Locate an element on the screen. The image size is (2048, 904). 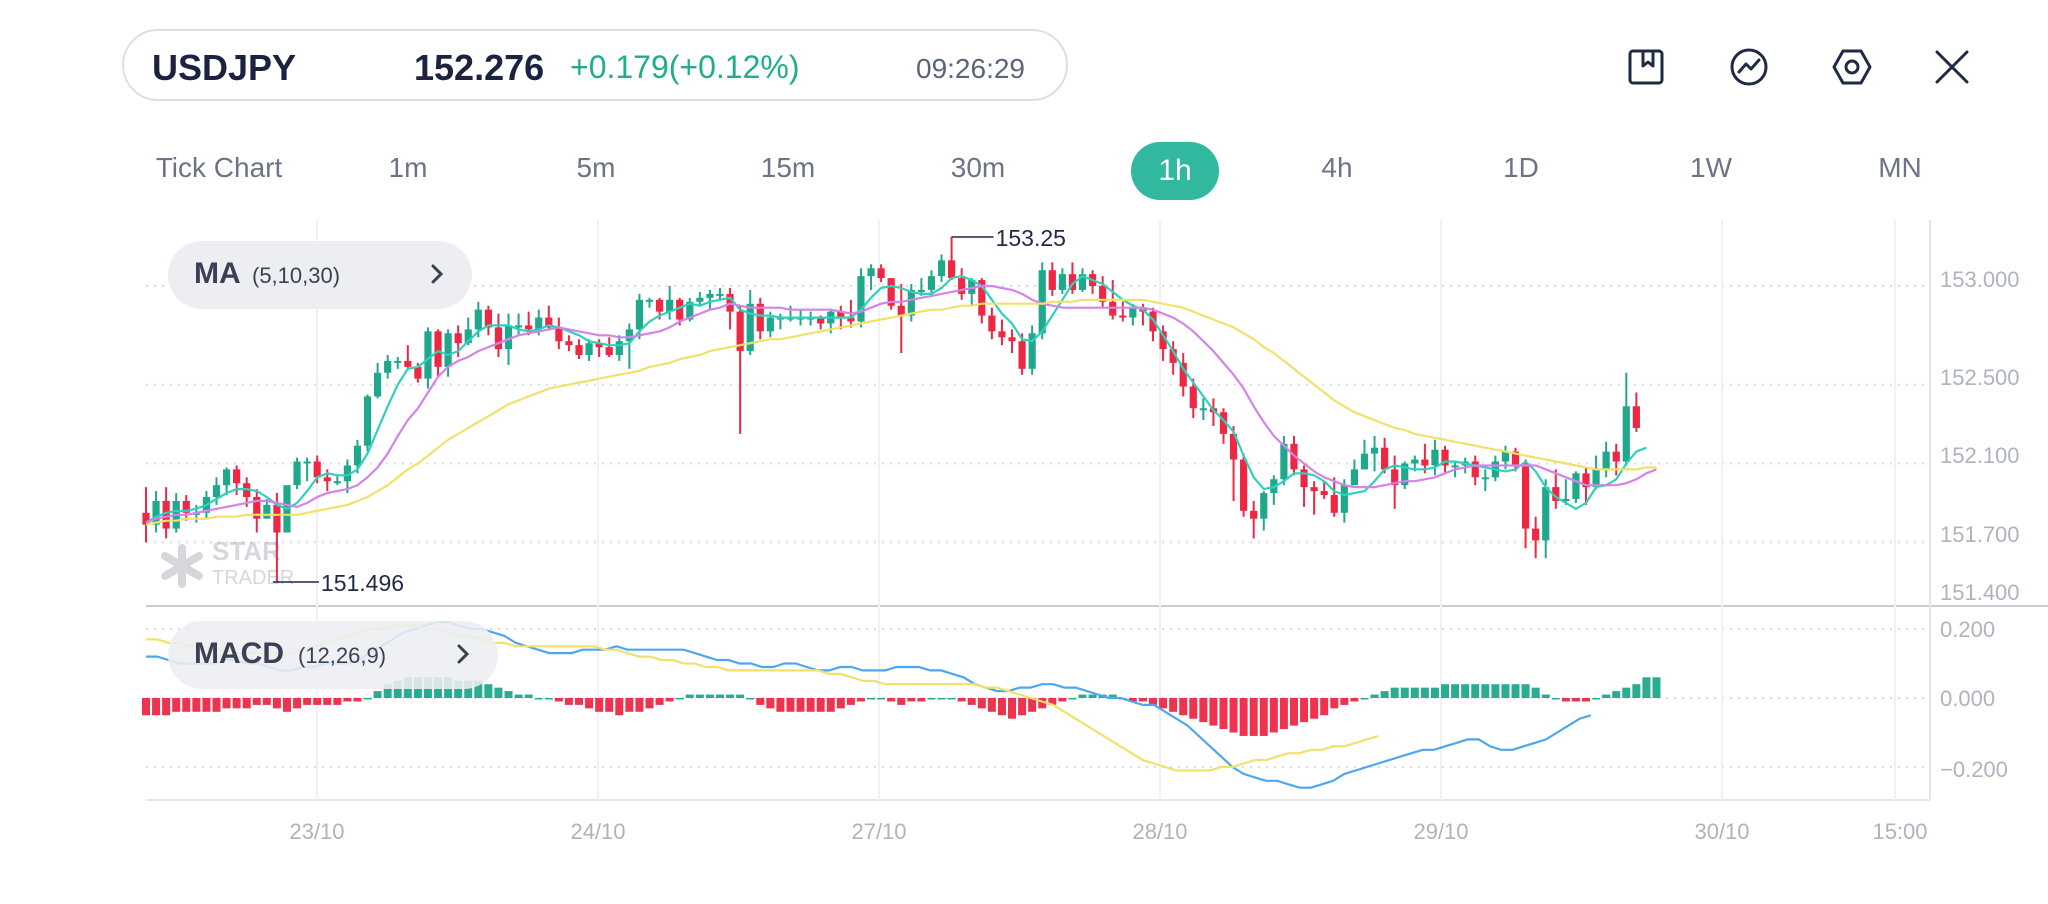
tab-5m: 5m is located at coordinates (596, 167).